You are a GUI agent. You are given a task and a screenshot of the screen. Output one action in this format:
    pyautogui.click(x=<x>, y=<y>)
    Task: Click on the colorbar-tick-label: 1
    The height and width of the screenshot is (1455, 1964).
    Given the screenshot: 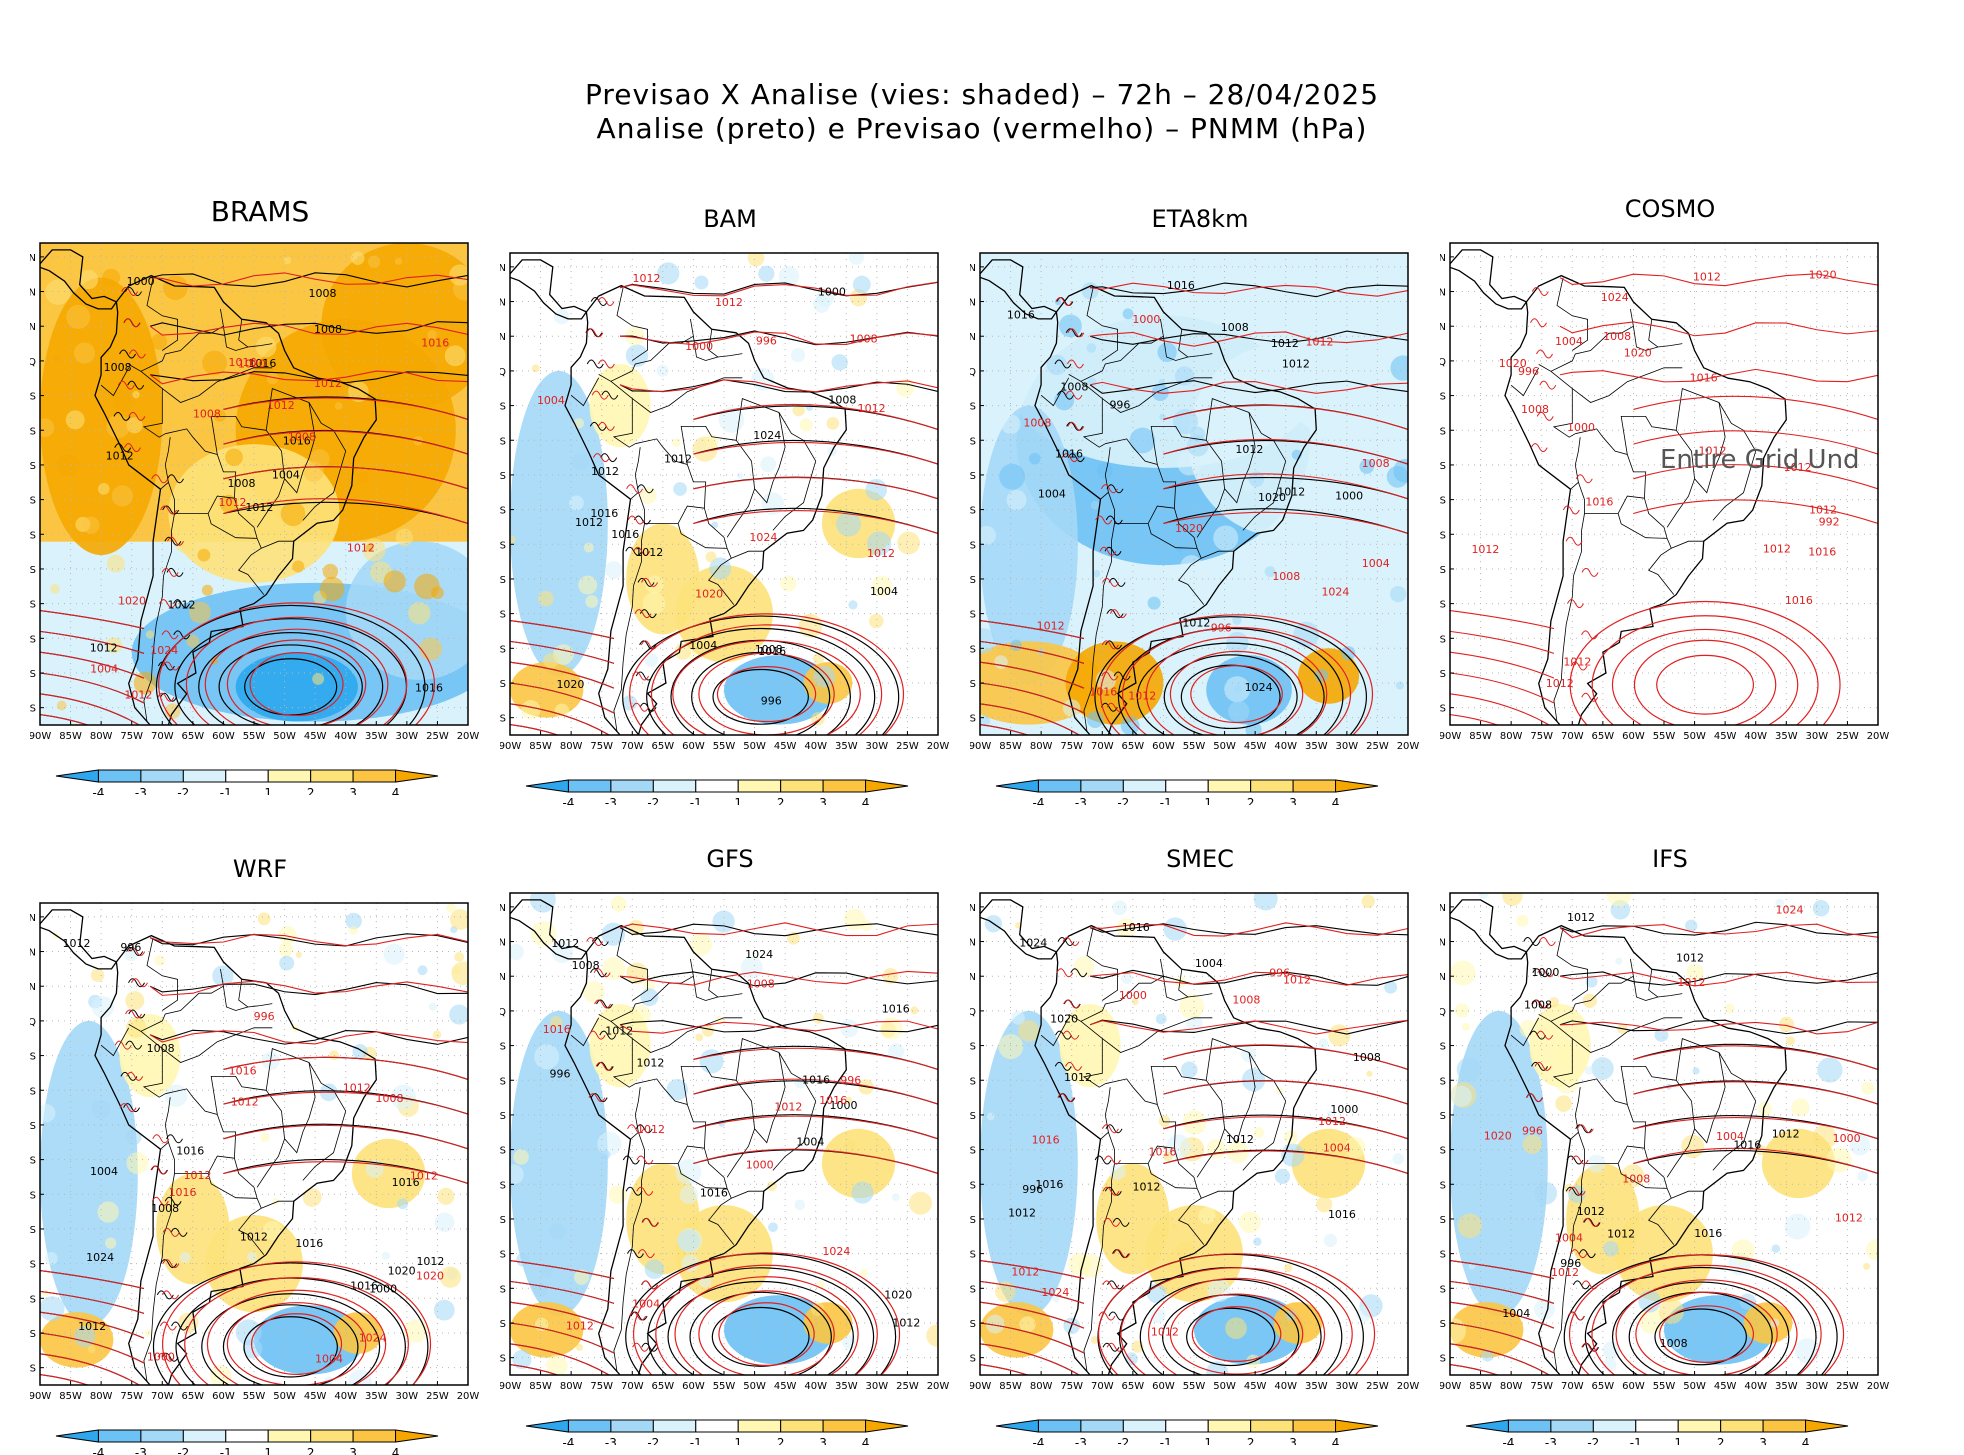 What is the action you would take?
    pyautogui.click(x=1208, y=800)
    